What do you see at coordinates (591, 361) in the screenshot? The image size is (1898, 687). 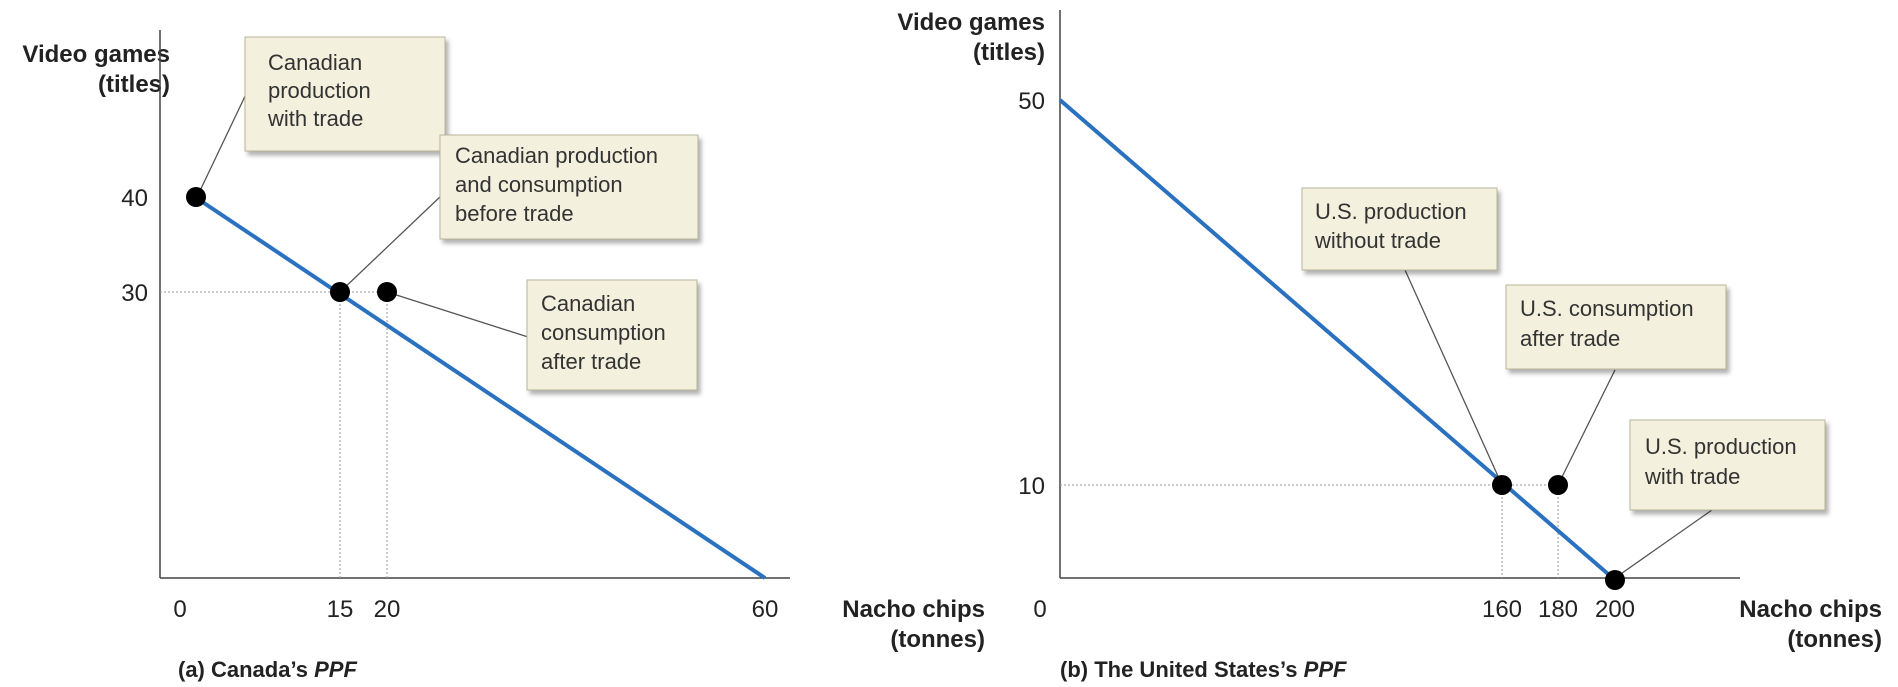 I see `a-callout-3-line3: after trade` at bounding box center [591, 361].